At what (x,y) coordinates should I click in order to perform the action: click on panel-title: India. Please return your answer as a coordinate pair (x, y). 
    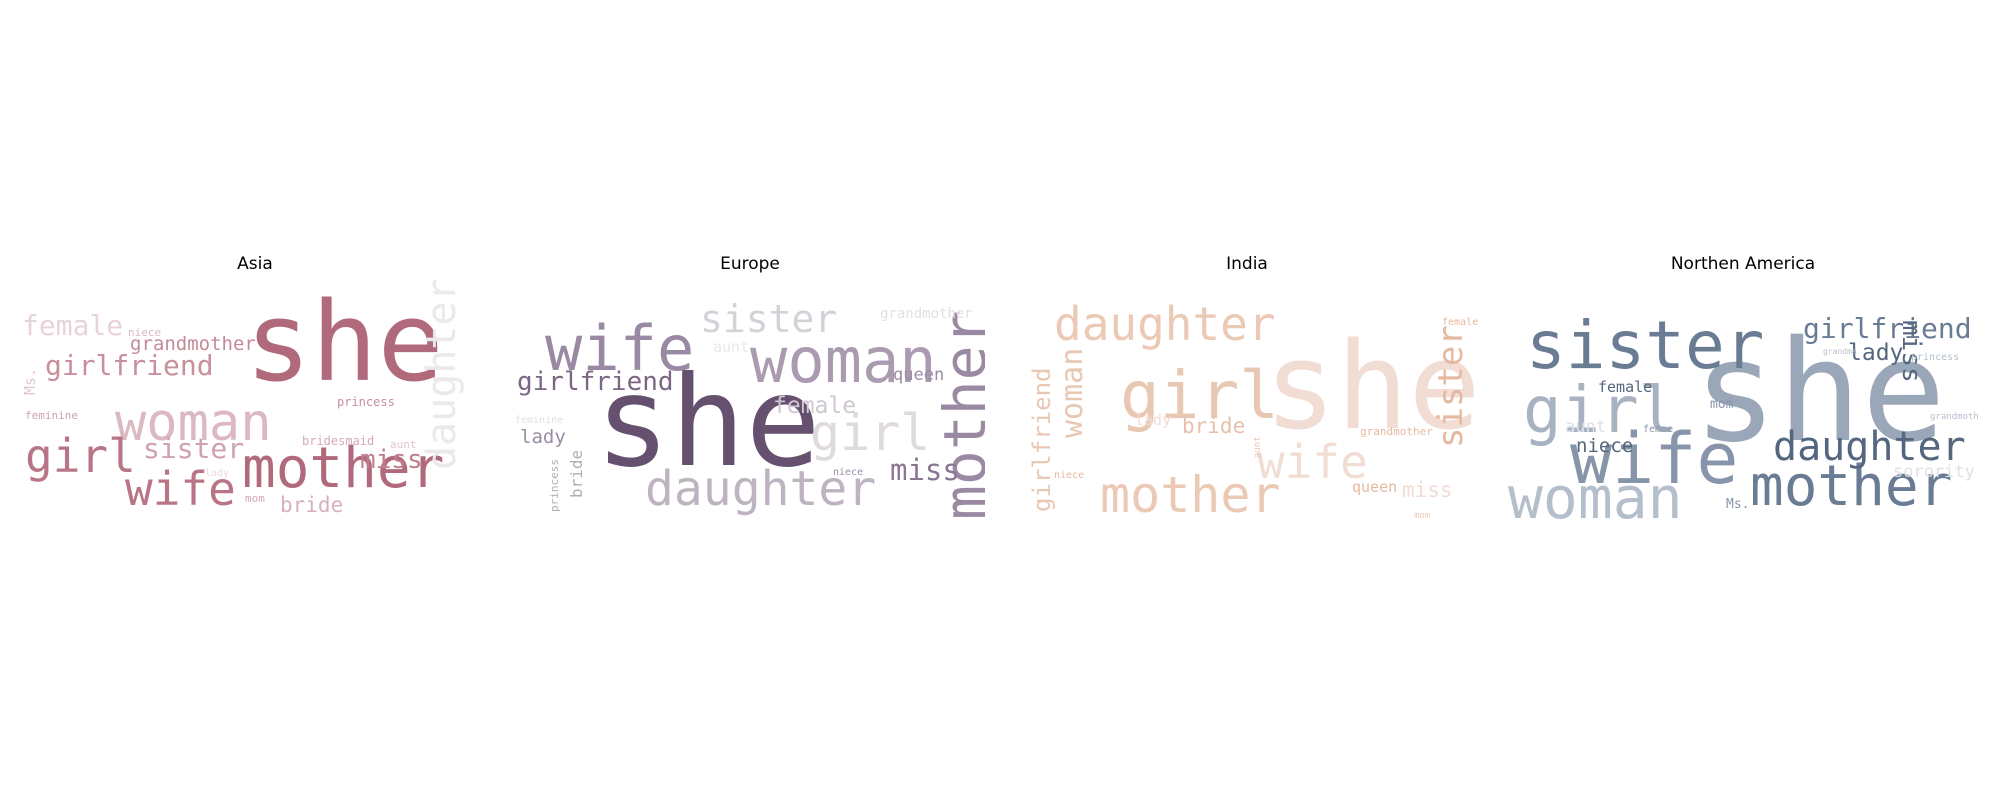
    Looking at the image, I should click on (1247, 264).